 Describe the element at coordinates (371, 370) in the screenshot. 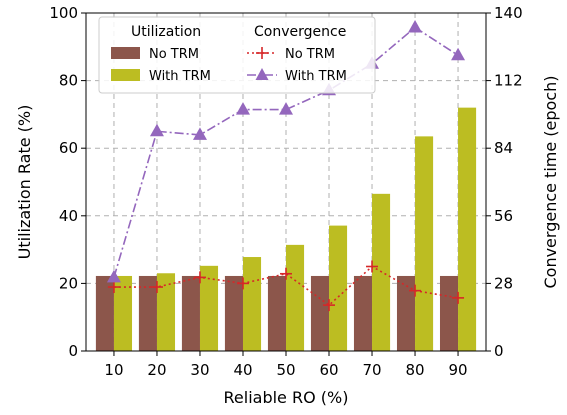

I see `x-tick-label: 70` at that location.